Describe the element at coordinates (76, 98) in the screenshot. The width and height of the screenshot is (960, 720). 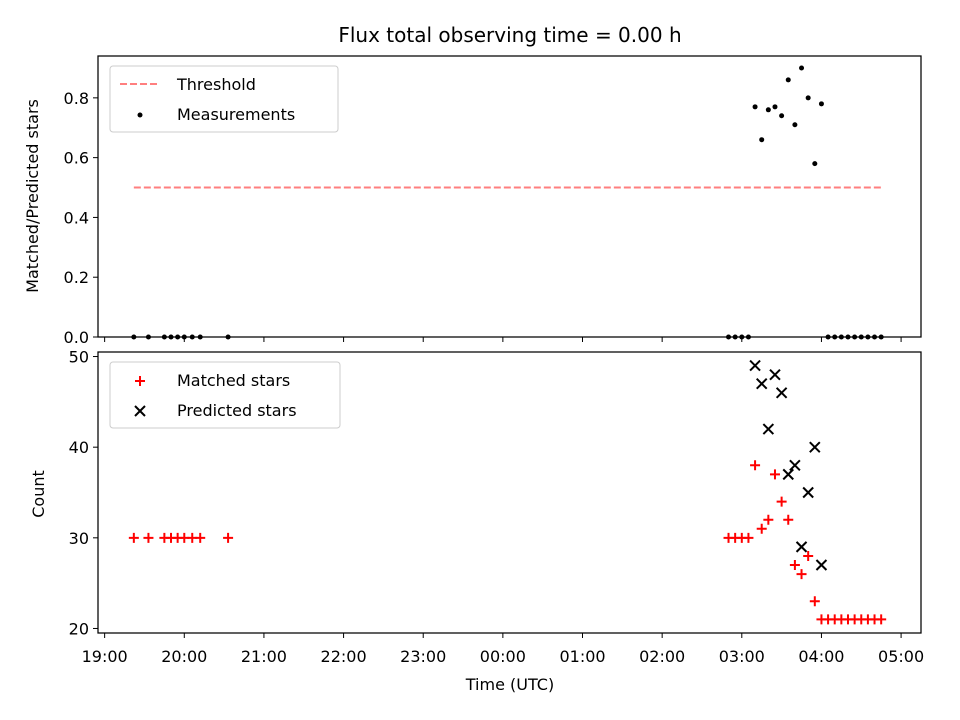
I see `y-tick-label: 0.8` at that location.